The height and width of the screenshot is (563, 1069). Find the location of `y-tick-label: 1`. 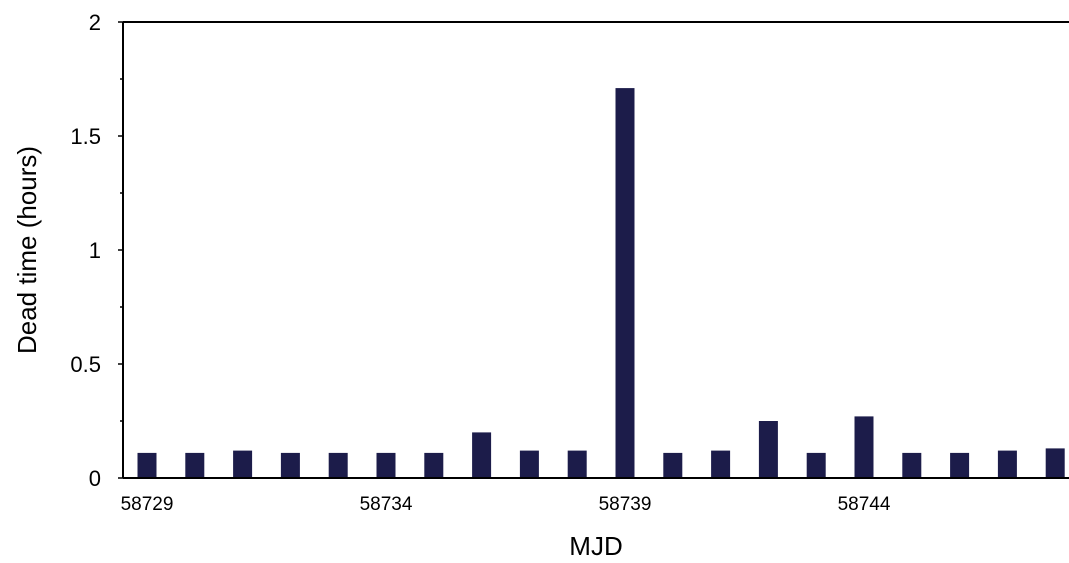

y-tick-label: 1 is located at coordinates (95, 250).